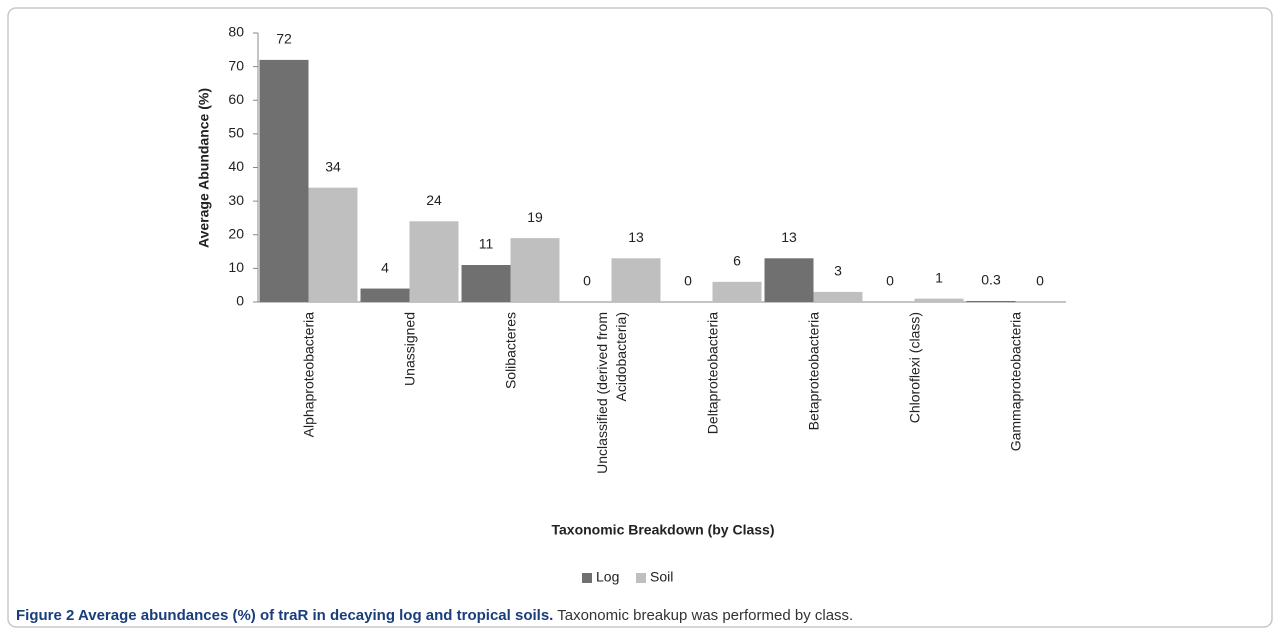 The image size is (1281, 635). What do you see at coordinates (236, 32) in the screenshot?
I see `y-tick-label: 80` at bounding box center [236, 32].